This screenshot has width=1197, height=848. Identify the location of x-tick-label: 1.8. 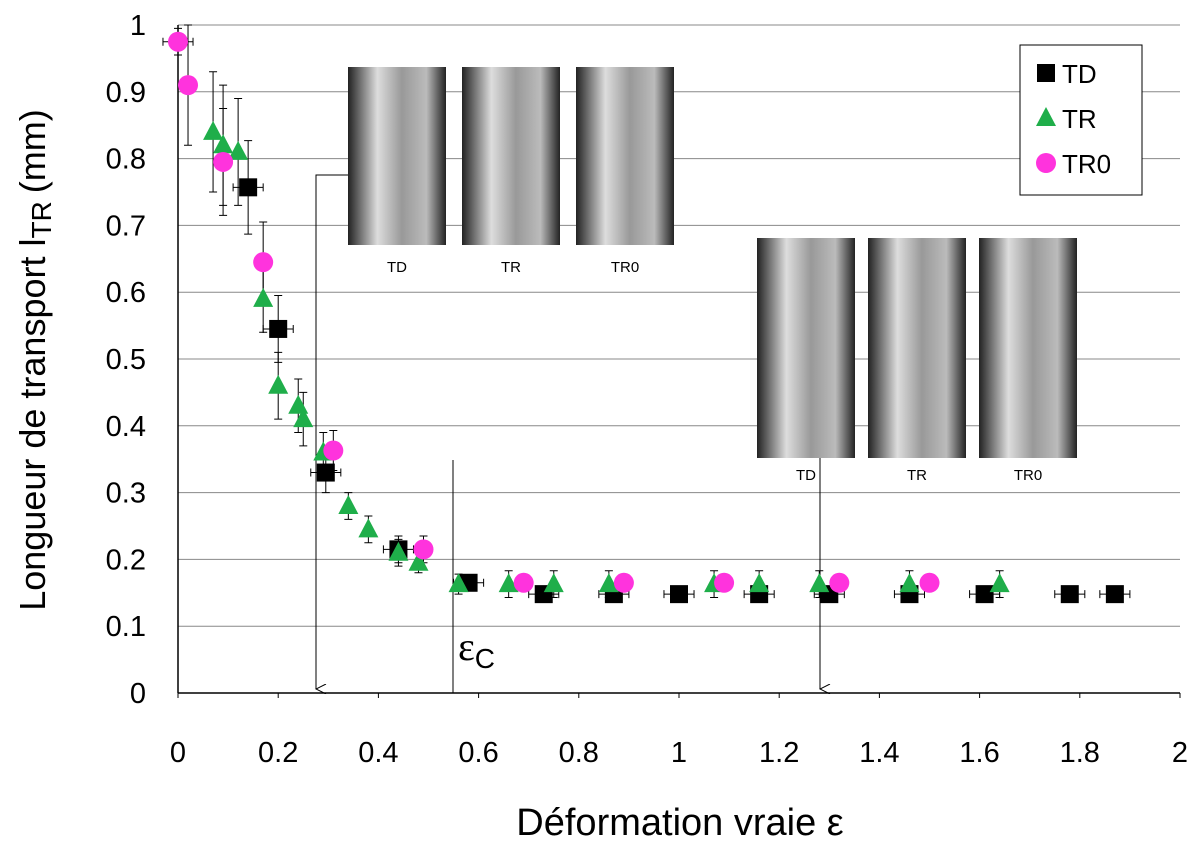
(1080, 753).